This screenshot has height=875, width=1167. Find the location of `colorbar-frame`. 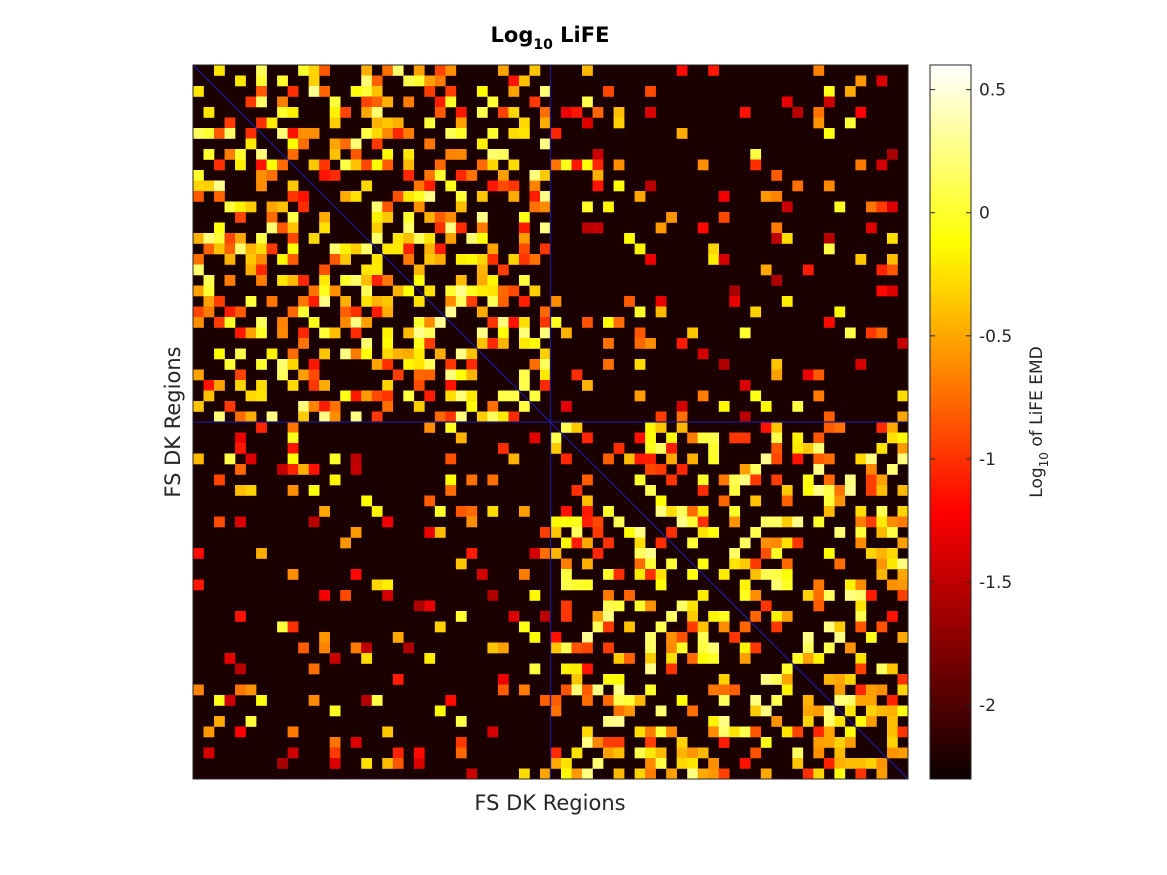

colorbar-frame is located at coordinates (950, 422).